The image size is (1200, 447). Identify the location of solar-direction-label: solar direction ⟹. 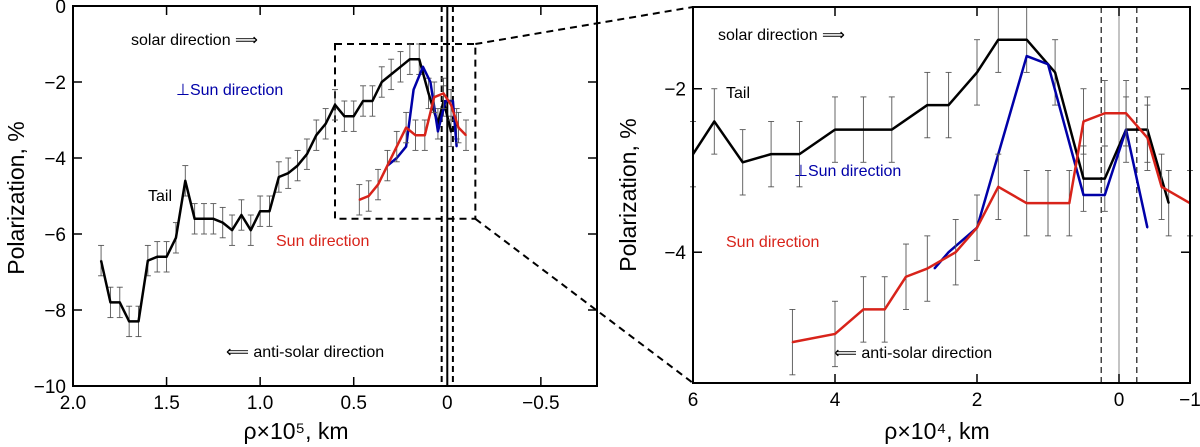
(781, 35).